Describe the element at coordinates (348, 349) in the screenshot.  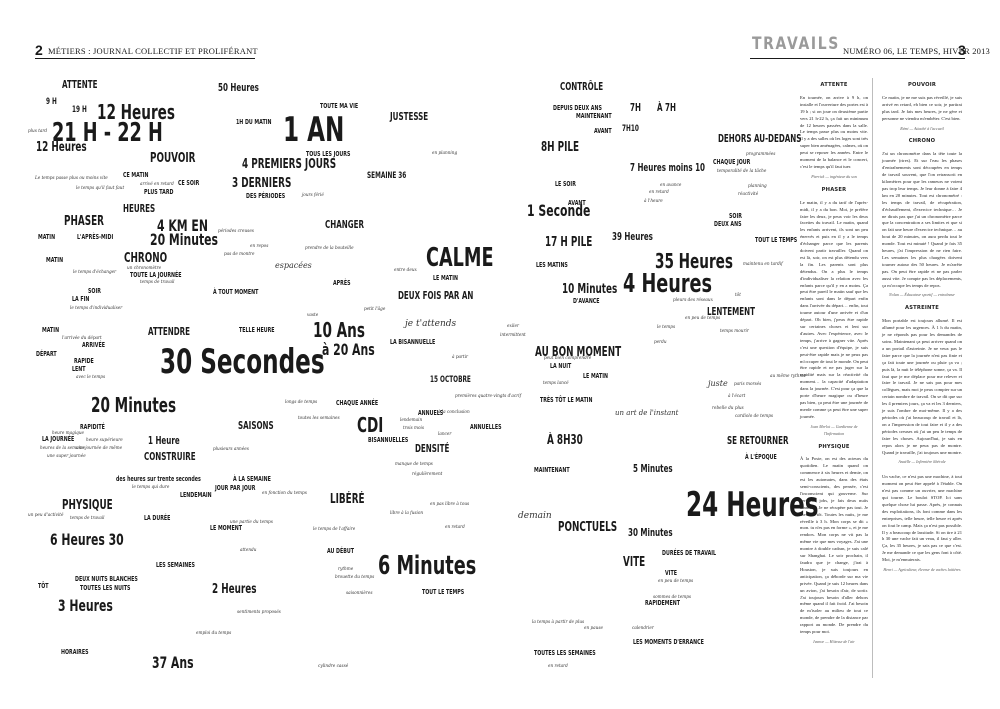
I see `word-a-20-ans: à 20 Ans` at that location.